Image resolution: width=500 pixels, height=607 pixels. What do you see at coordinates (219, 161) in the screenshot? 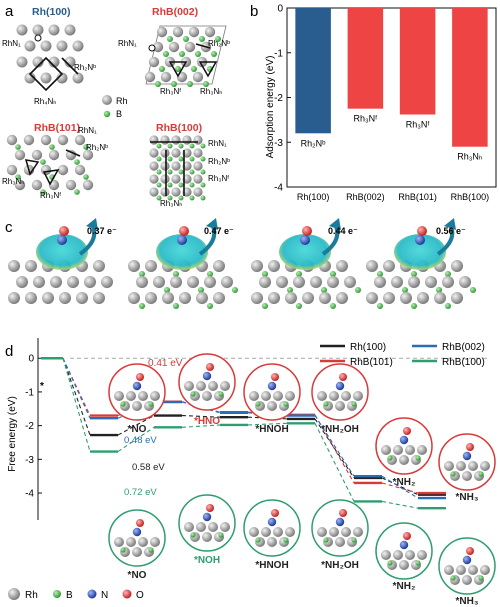
I see `site-label: Rh₂Nᵇ` at bounding box center [219, 161].